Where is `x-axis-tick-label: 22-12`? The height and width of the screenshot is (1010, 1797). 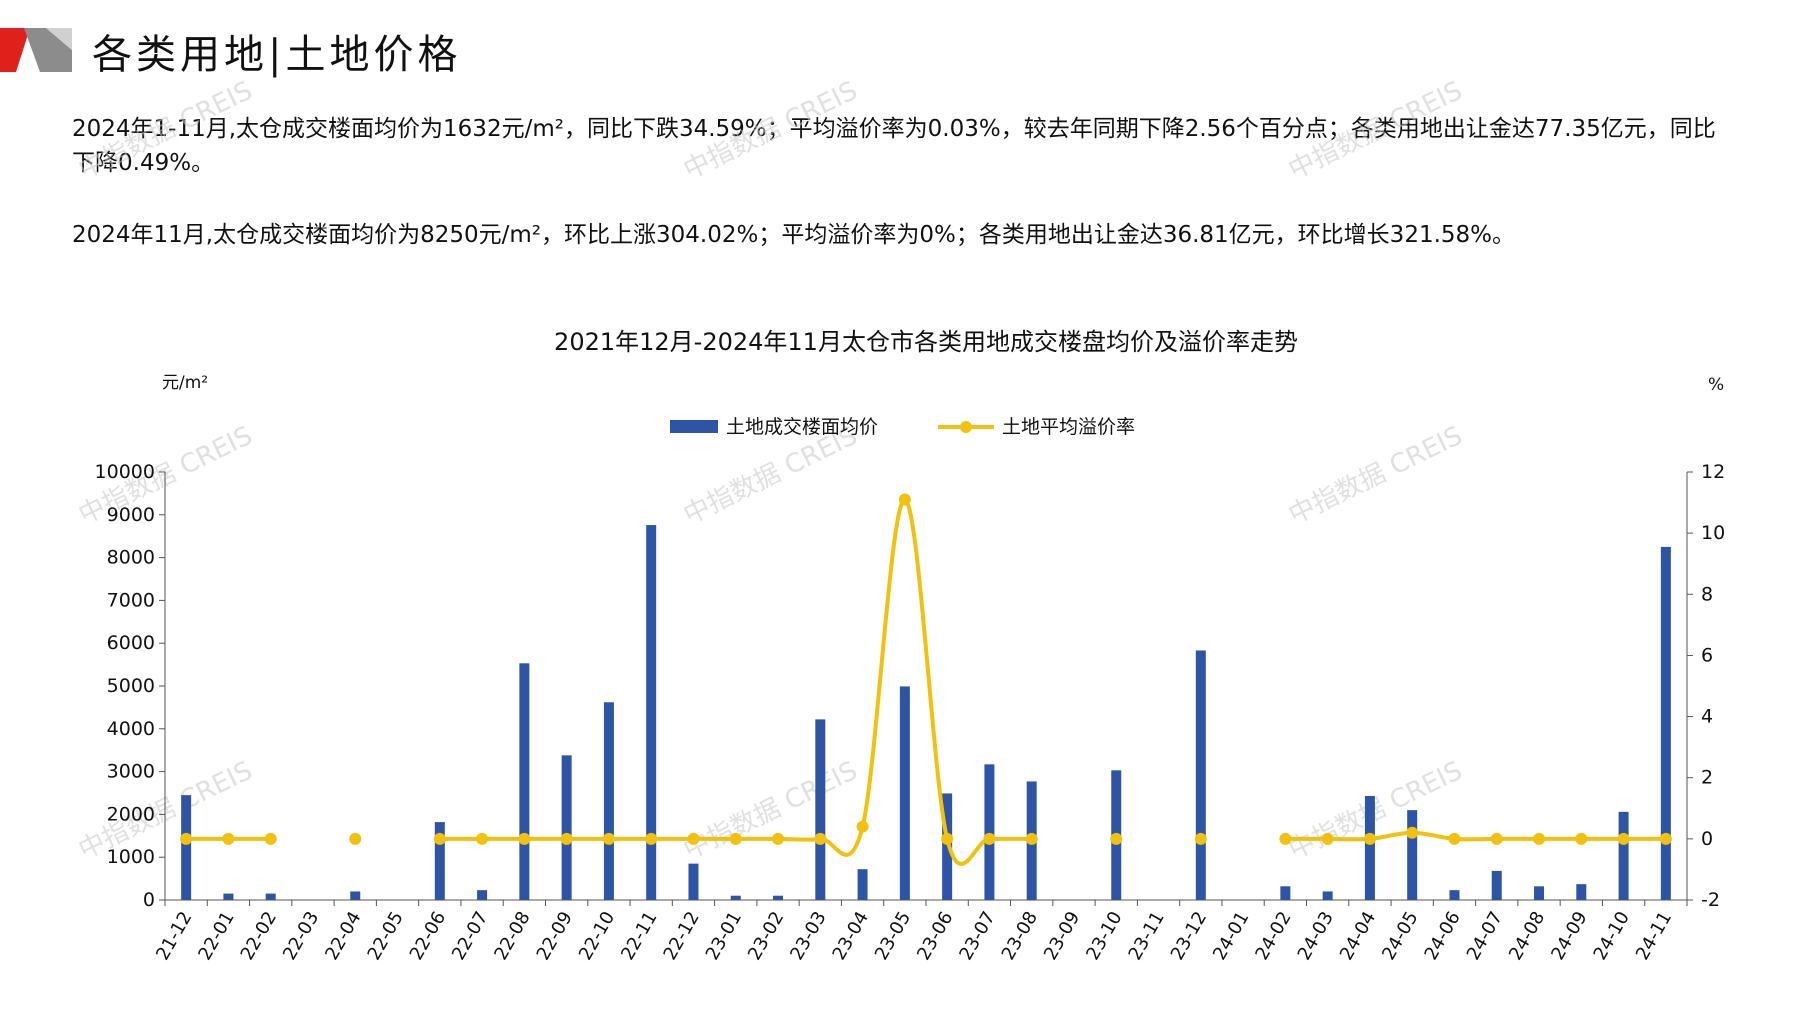
x-axis-tick-label: 22-12 is located at coordinates (681, 936).